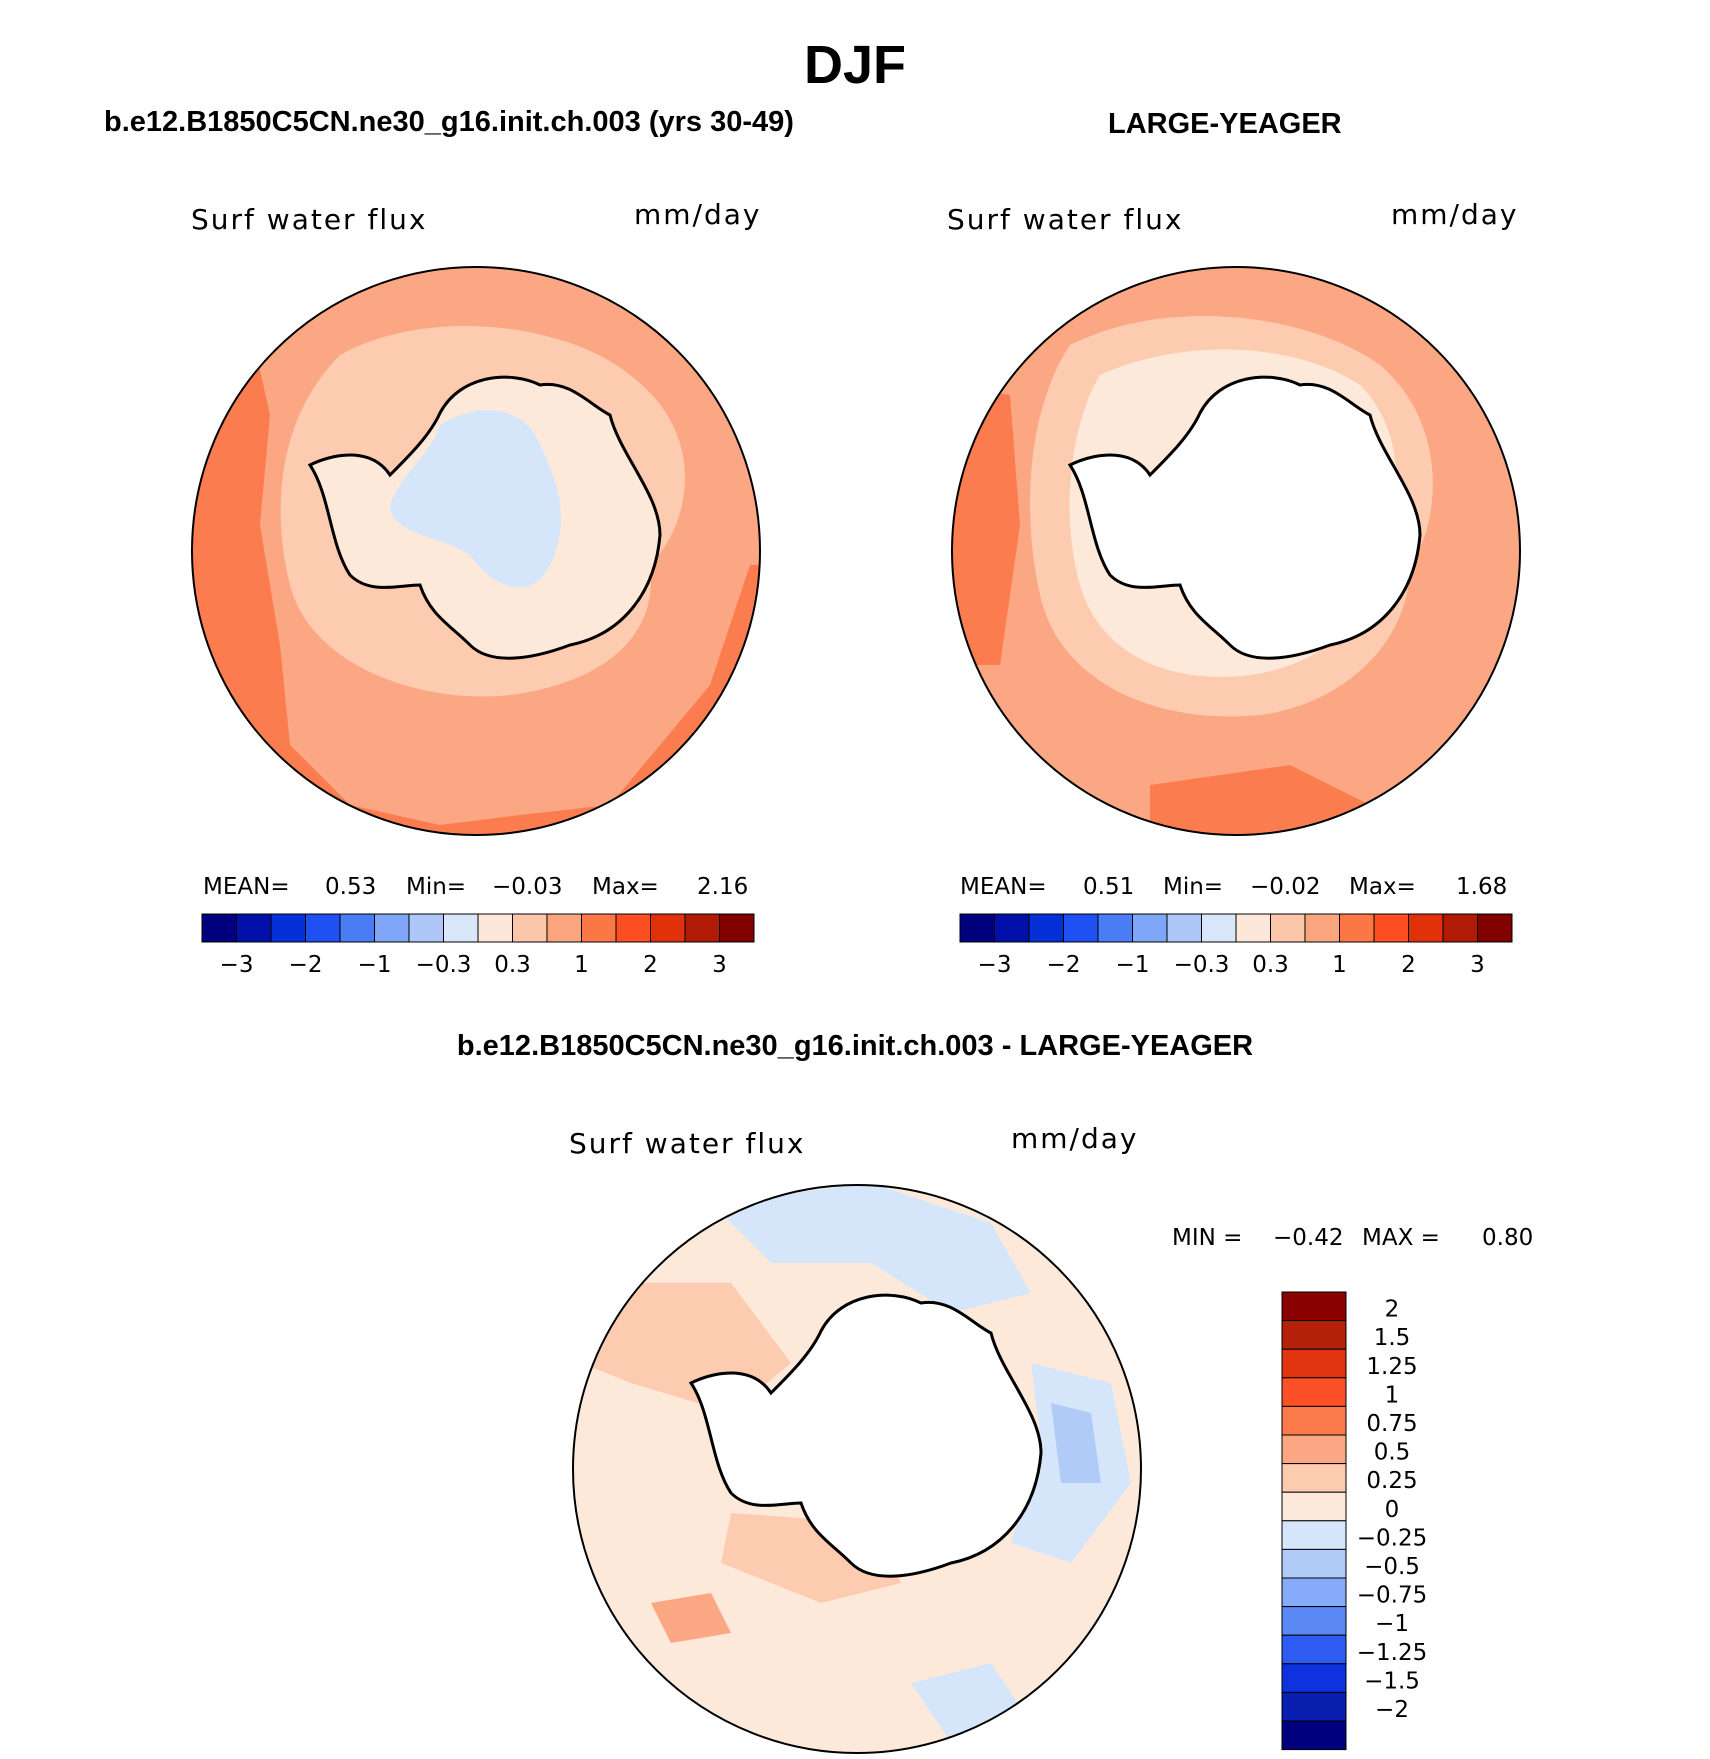 The height and width of the screenshot is (1759, 1710). I want to click on diff-max-label: MAX =, so click(1401, 1238).